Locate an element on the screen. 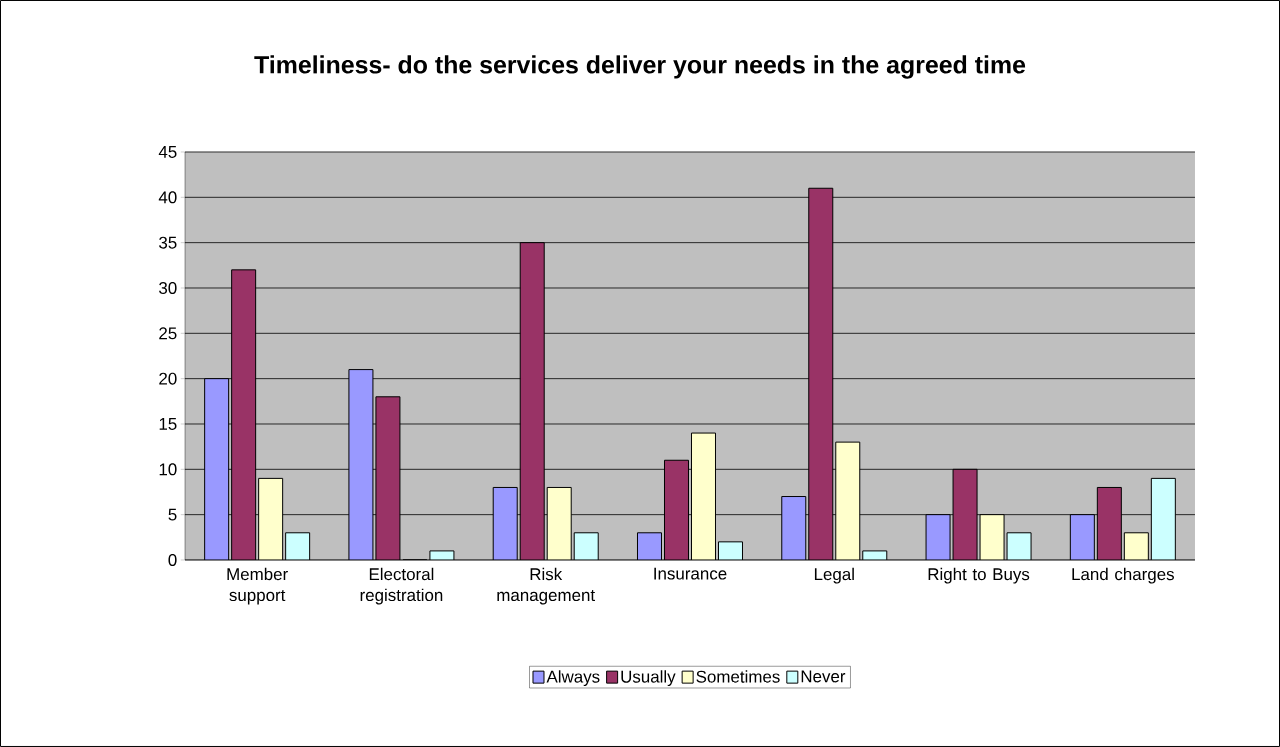 This screenshot has height=747, width=1280. y-tick-label: 30 is located at coordinates (168, 287).